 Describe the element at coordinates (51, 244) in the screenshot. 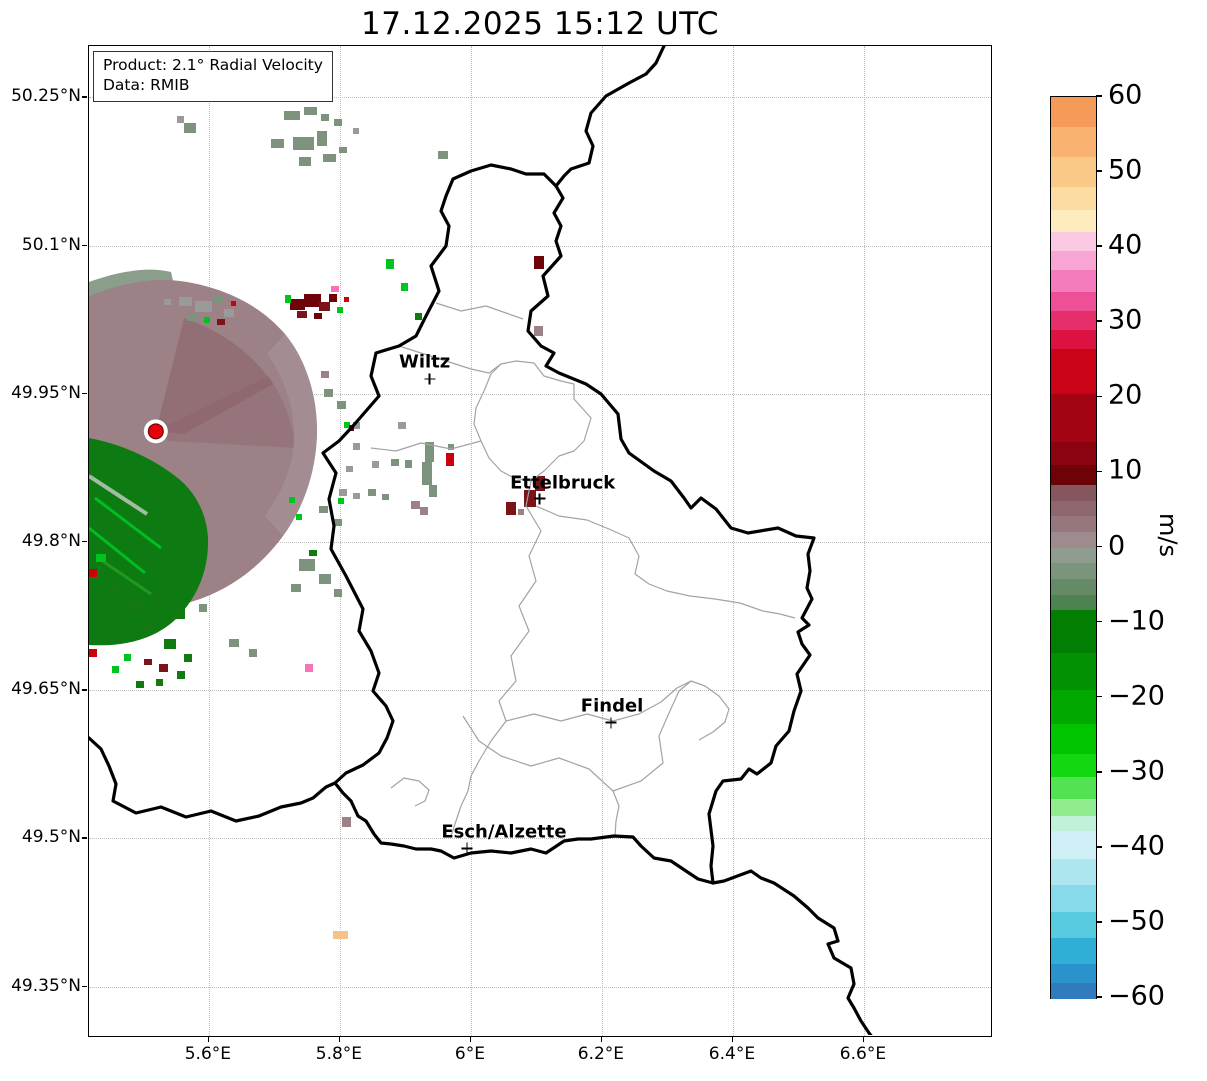

I see `y-tick-label: 50.1°N` at that location.